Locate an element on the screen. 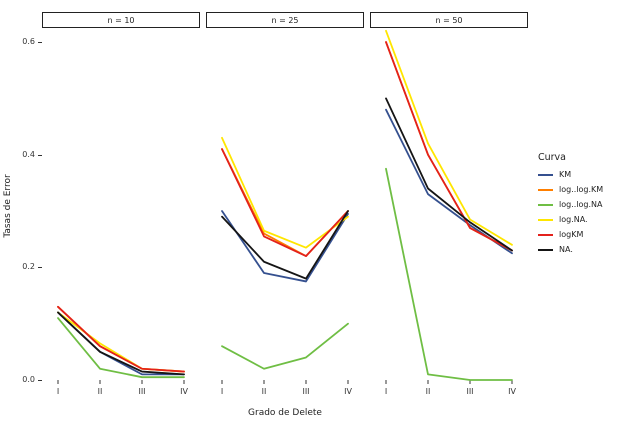 This screenshot has width=624, height=437. y-tick-label: 0.2 is located at coordinates (28, 267).